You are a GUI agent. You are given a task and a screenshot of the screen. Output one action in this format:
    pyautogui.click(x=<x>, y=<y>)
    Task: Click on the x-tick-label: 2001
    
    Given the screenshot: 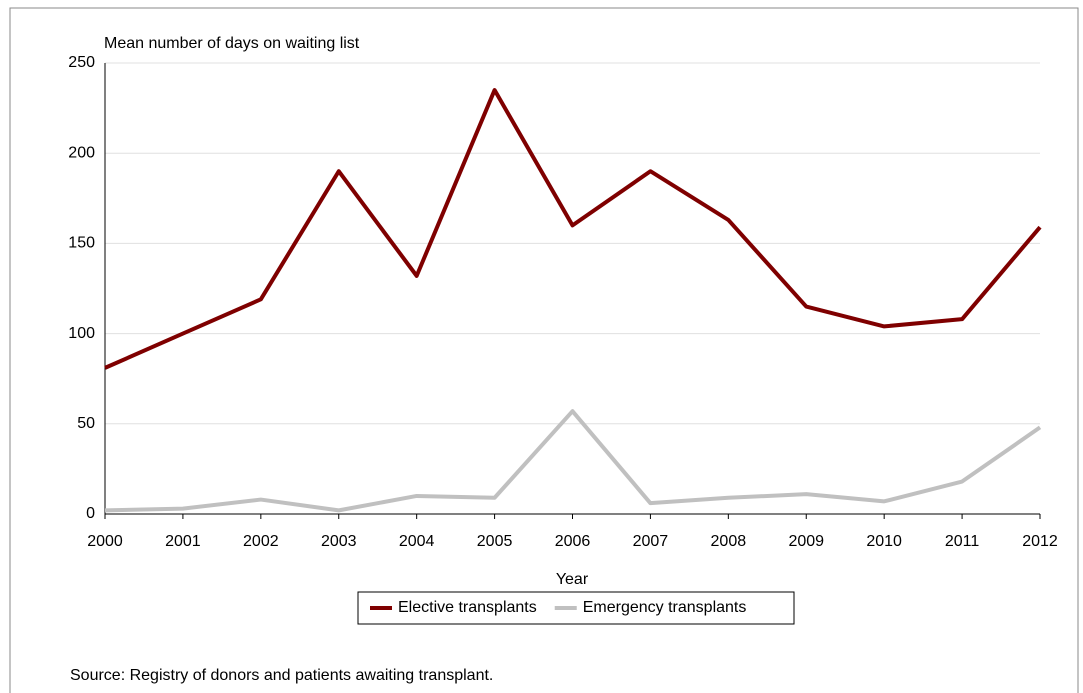 What is the action you would take?
    pyautogui.click(x=183, y=541)
    